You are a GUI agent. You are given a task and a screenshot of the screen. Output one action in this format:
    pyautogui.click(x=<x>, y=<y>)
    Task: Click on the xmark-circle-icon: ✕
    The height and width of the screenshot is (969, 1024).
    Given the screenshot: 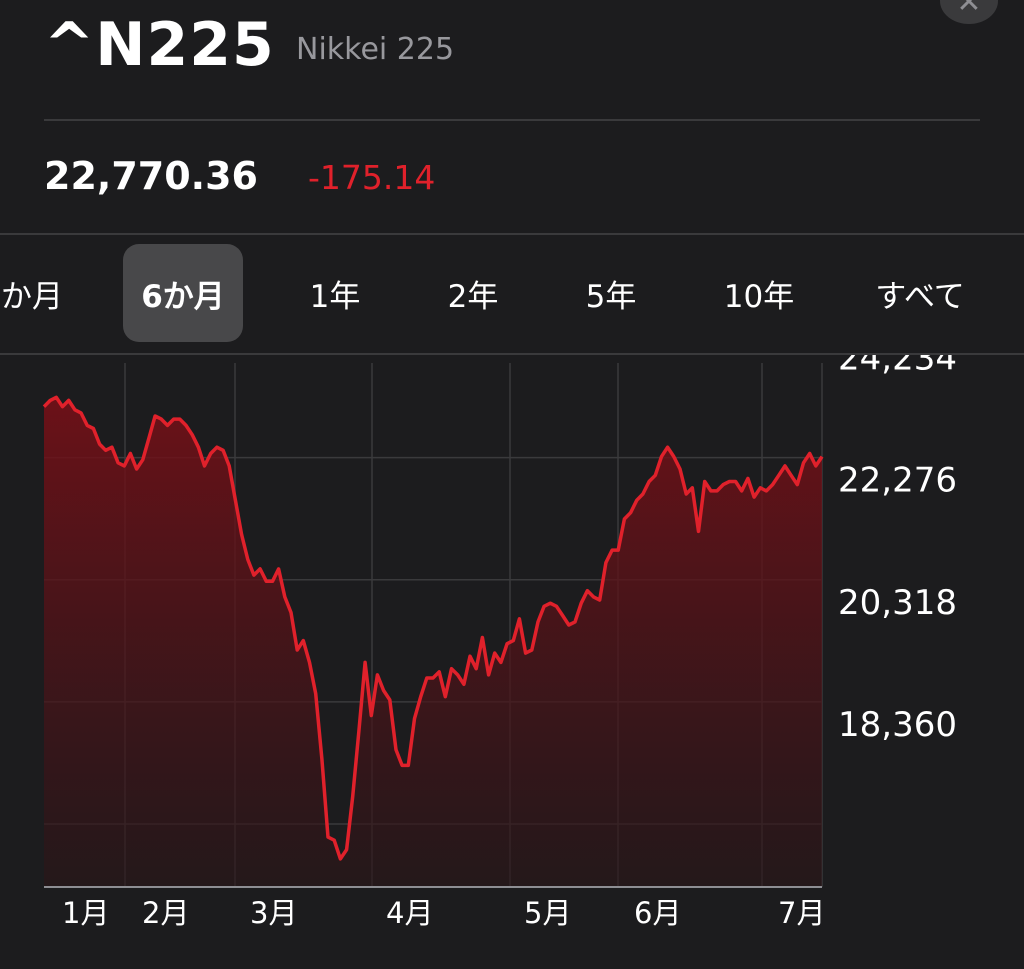 What is the action you would take?
    pyautogui.click(x=969, y=10)
    